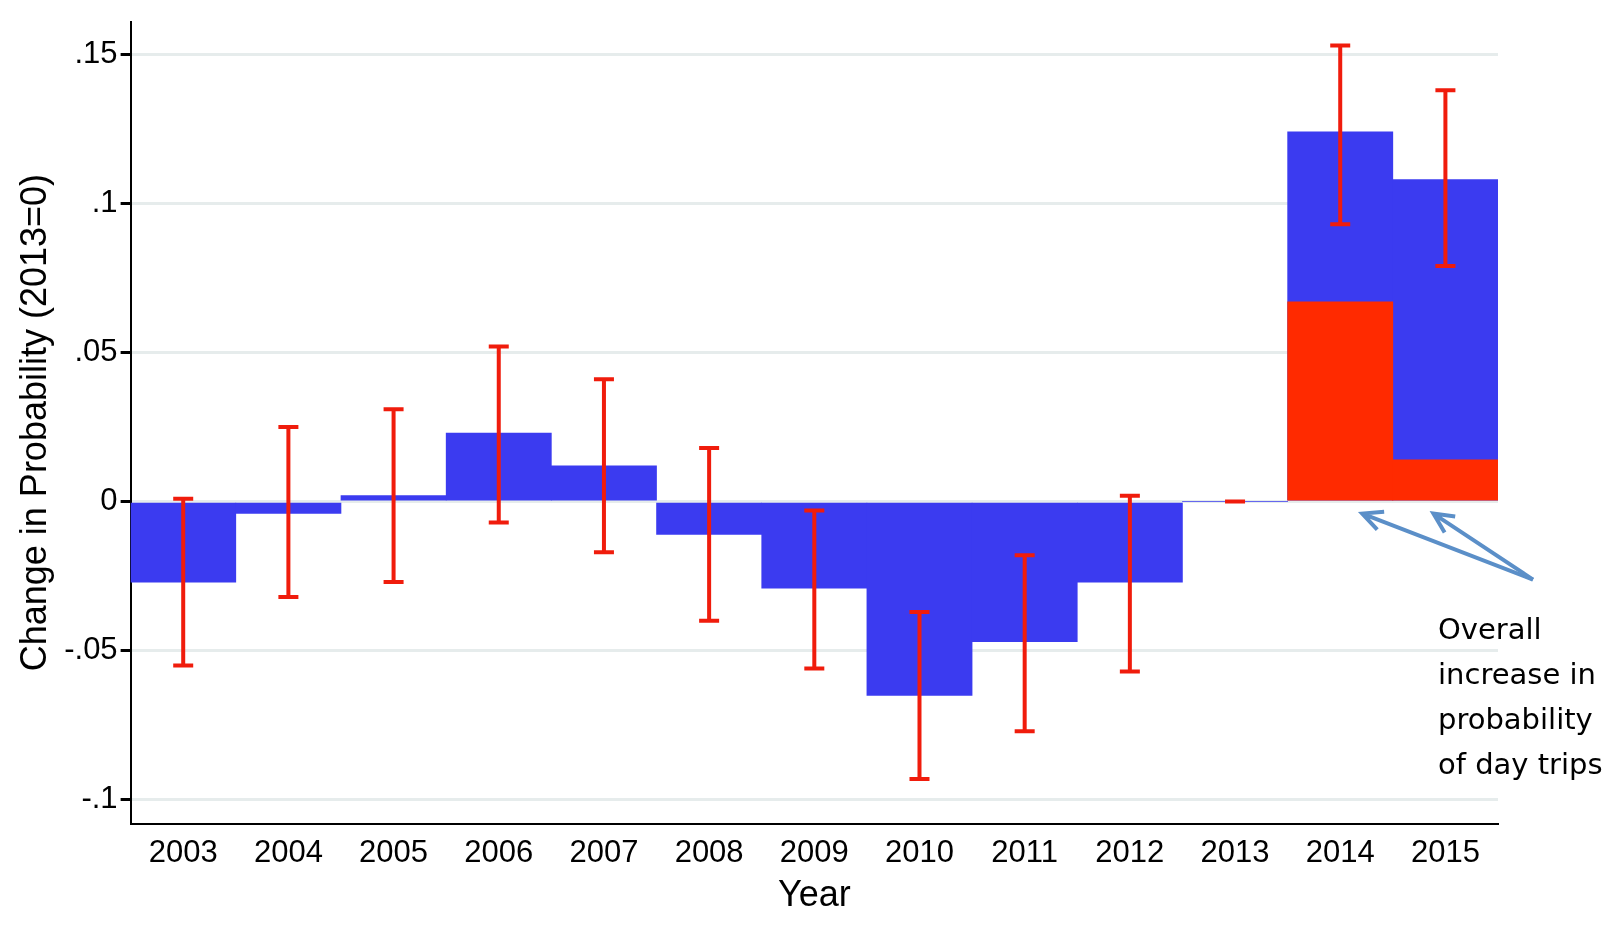 The width and height of the screenshot is (1623, 928). Describe the element at coordinates (814, 894) in the screenshot. I see `x-axis-title: Year` at that location.